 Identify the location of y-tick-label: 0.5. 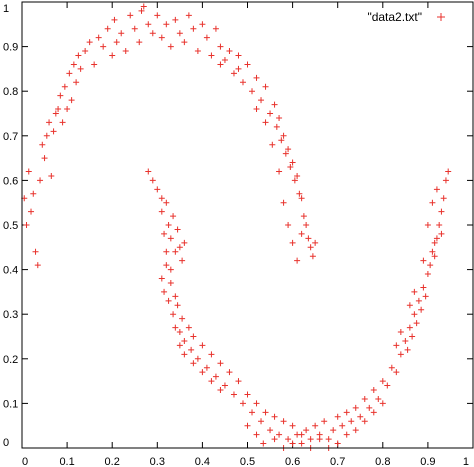
(10, 226).